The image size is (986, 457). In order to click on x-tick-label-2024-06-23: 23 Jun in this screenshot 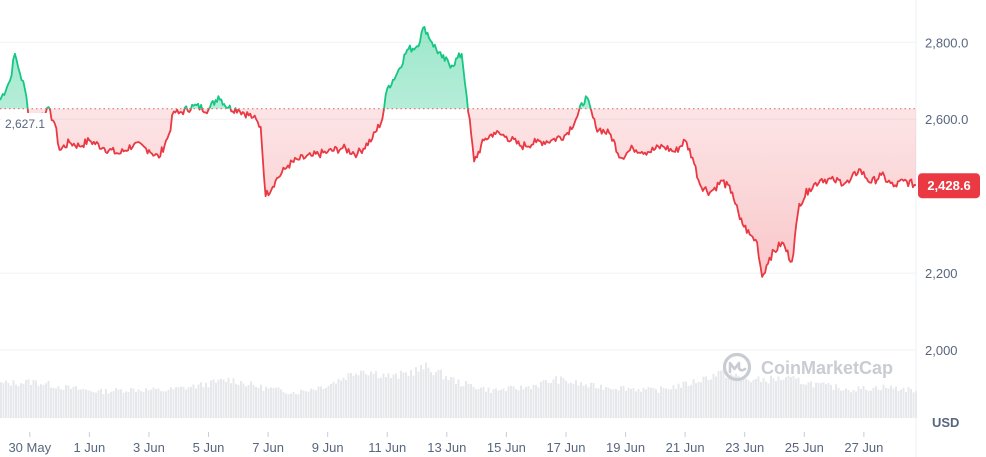, I will do `click(744, 447)`.